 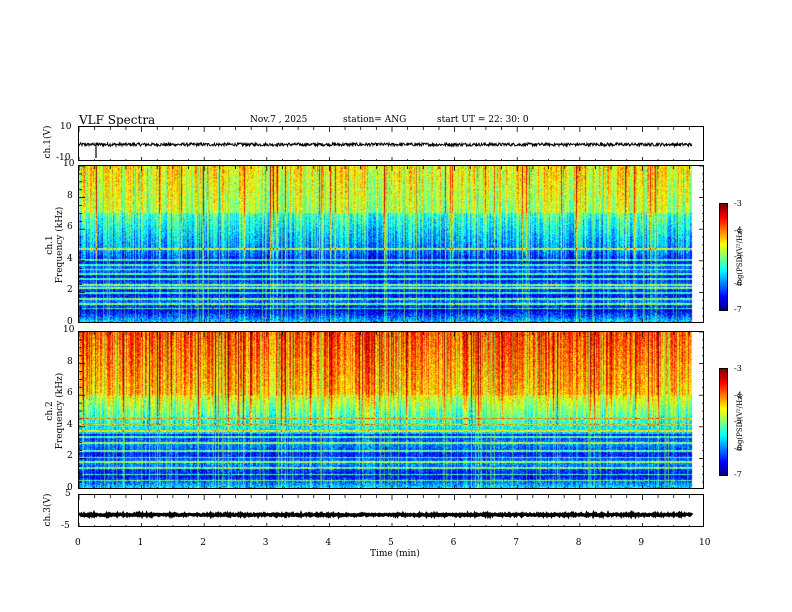 What do you see at coordinates (65, 526) in the screenshot?
I see `ch3-ytick-bottom: -5` at bounding box center [65, 526].